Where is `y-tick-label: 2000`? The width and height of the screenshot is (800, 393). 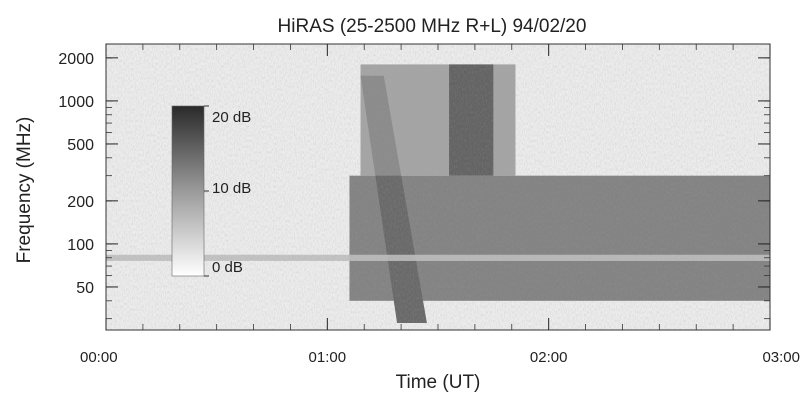 y-tick-label: 2000 is located at coordinates (76, 59).